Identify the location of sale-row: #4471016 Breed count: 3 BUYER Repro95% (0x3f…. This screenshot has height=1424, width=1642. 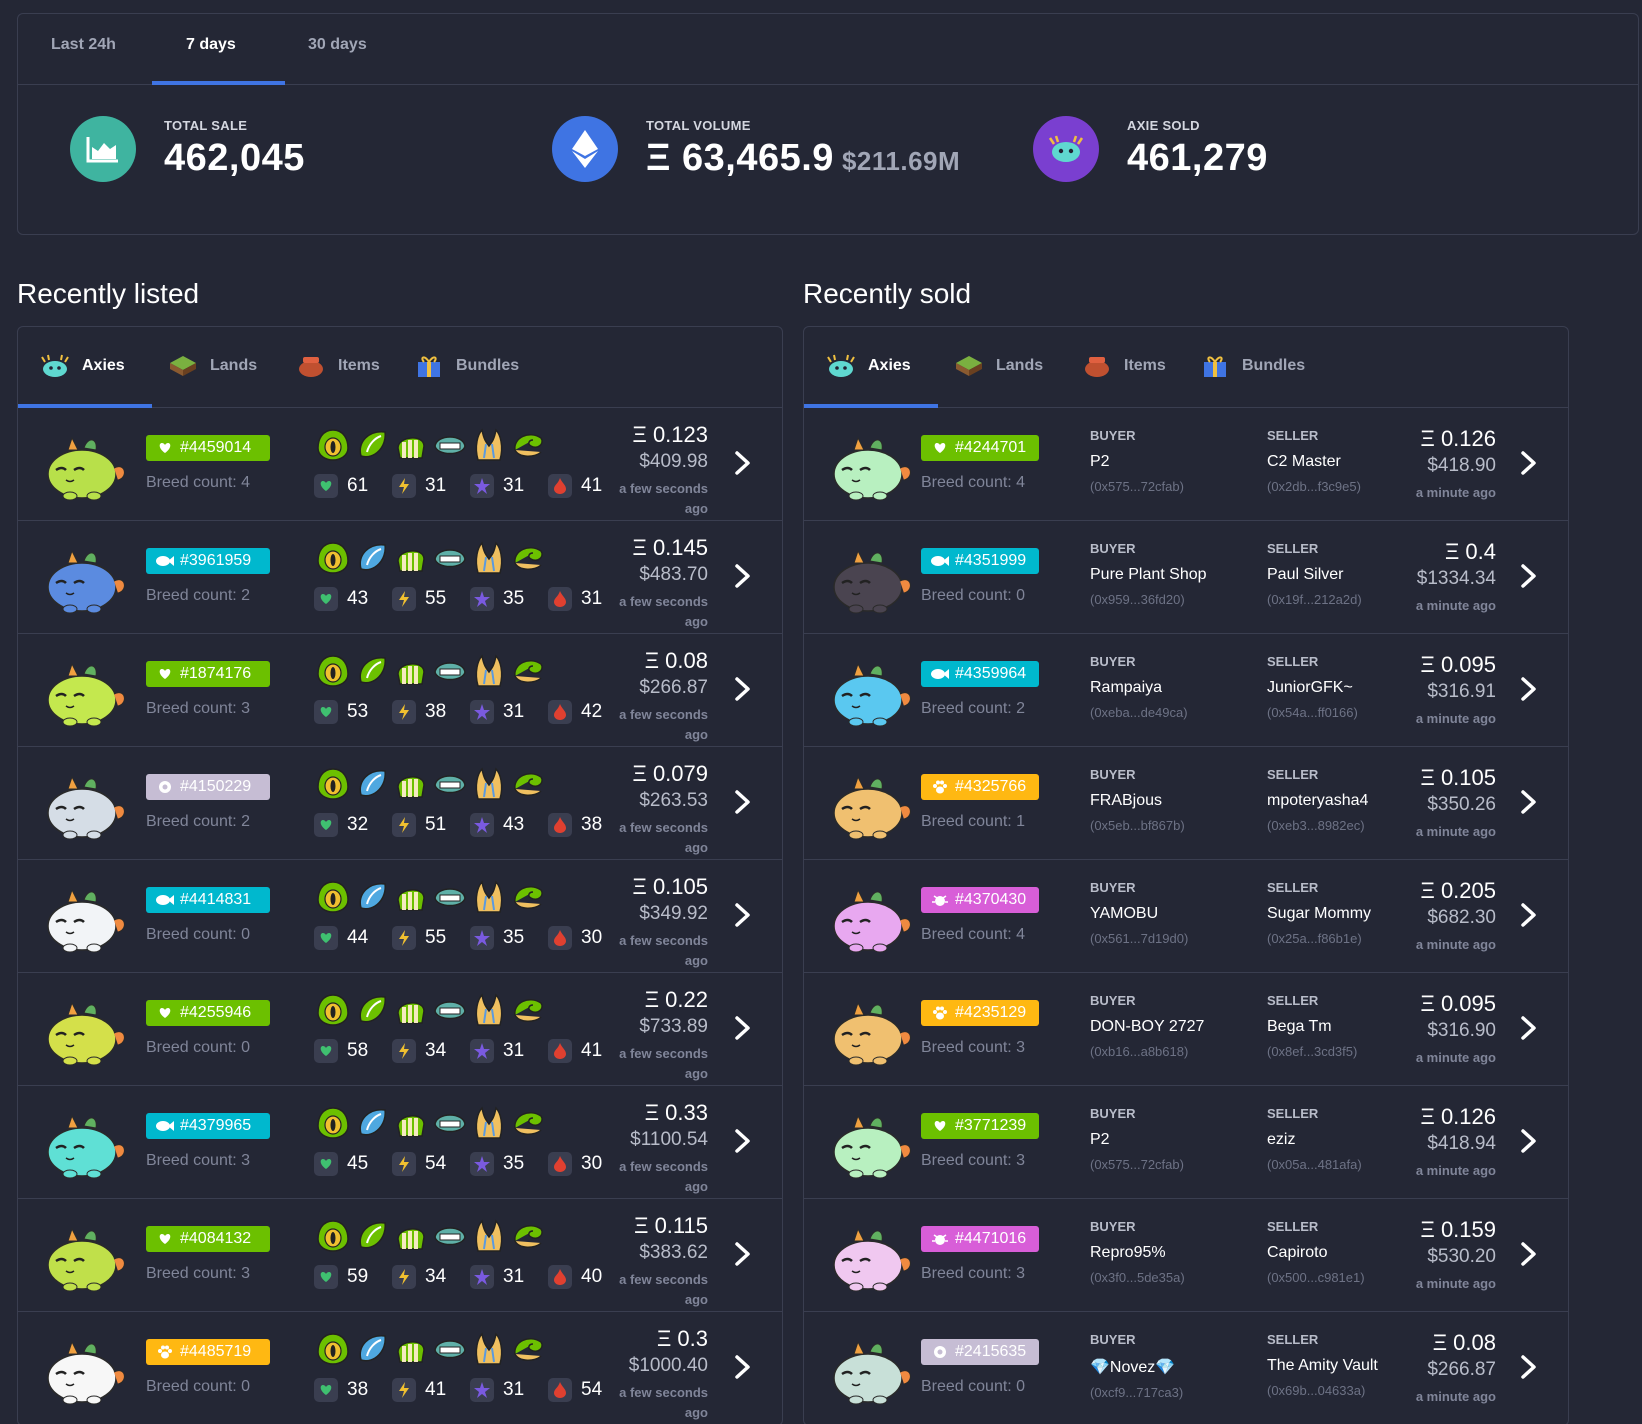
(1186, 1255).